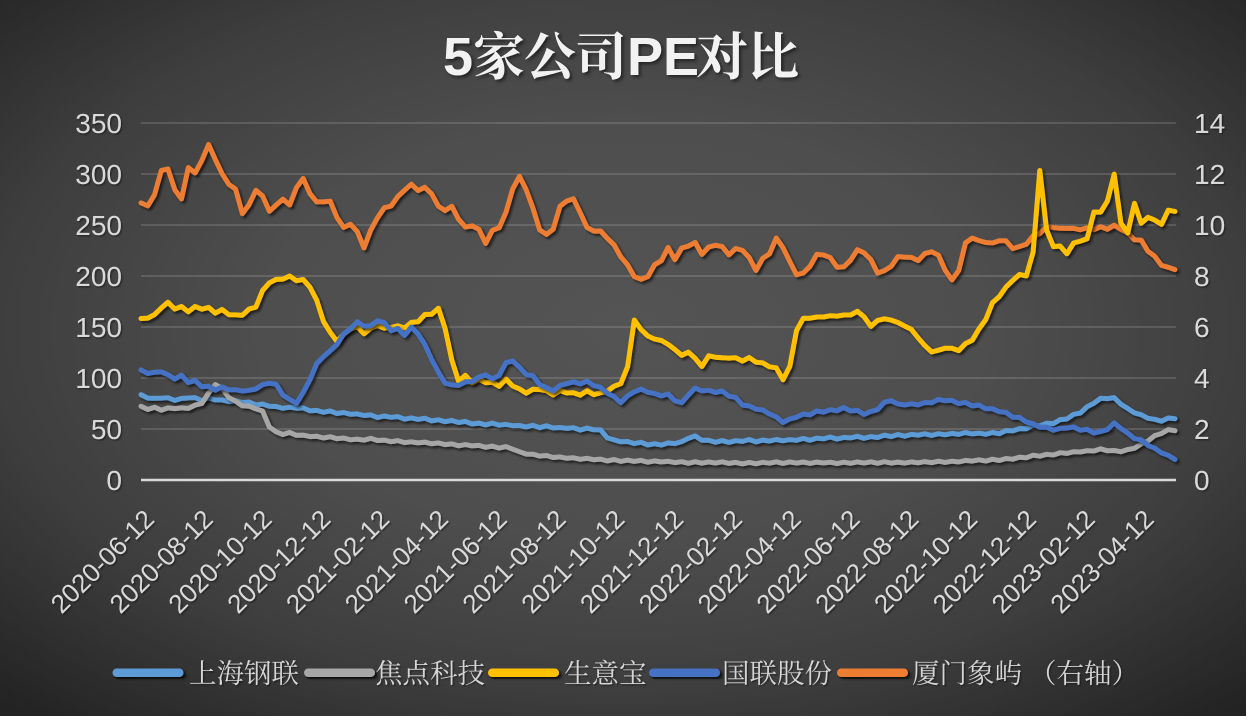 This screenshot has width=1252, height=720. What do you see at coordinates (98, 174) in the screenshot?
I see `svg-text: 300` at bounding box center [98, 174].